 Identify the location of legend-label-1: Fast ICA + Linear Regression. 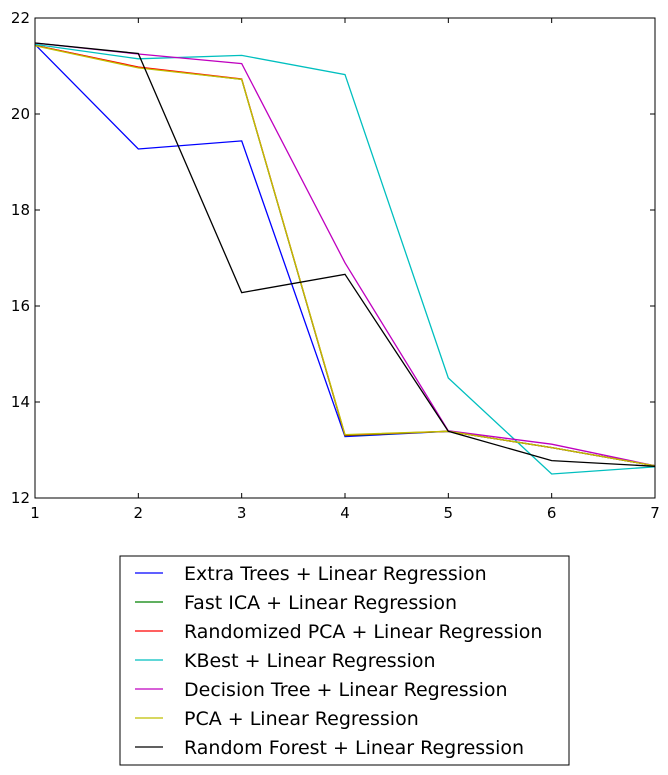
(320, 603).